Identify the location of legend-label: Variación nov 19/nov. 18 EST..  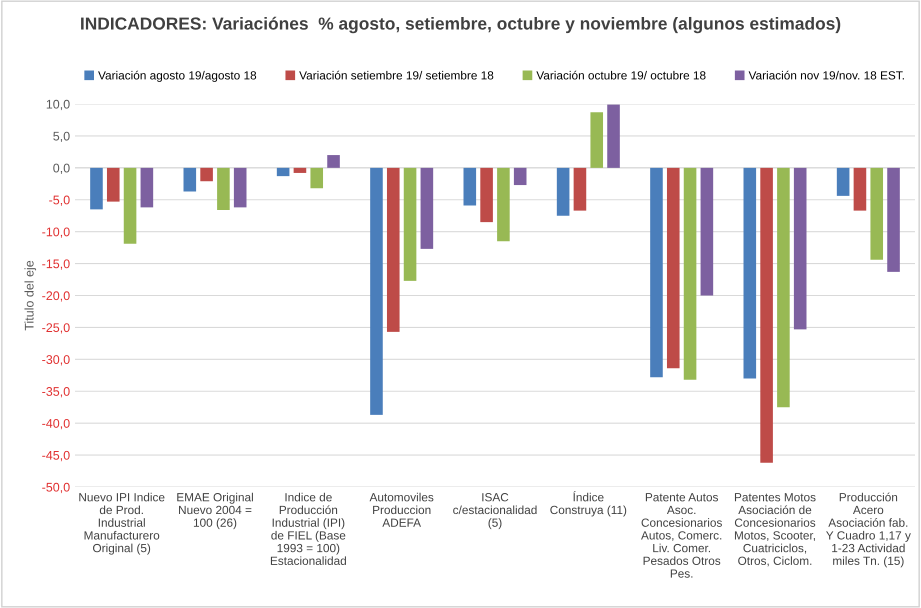
(826, 75).